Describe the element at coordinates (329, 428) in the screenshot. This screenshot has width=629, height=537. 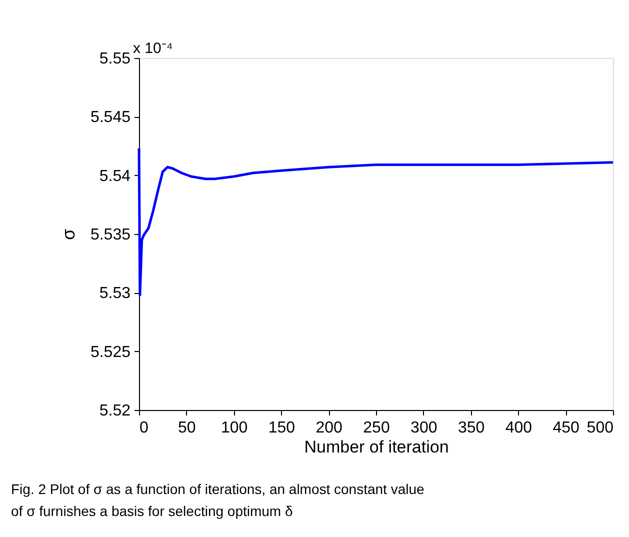
I see `x-tick-label: 200` at that location.